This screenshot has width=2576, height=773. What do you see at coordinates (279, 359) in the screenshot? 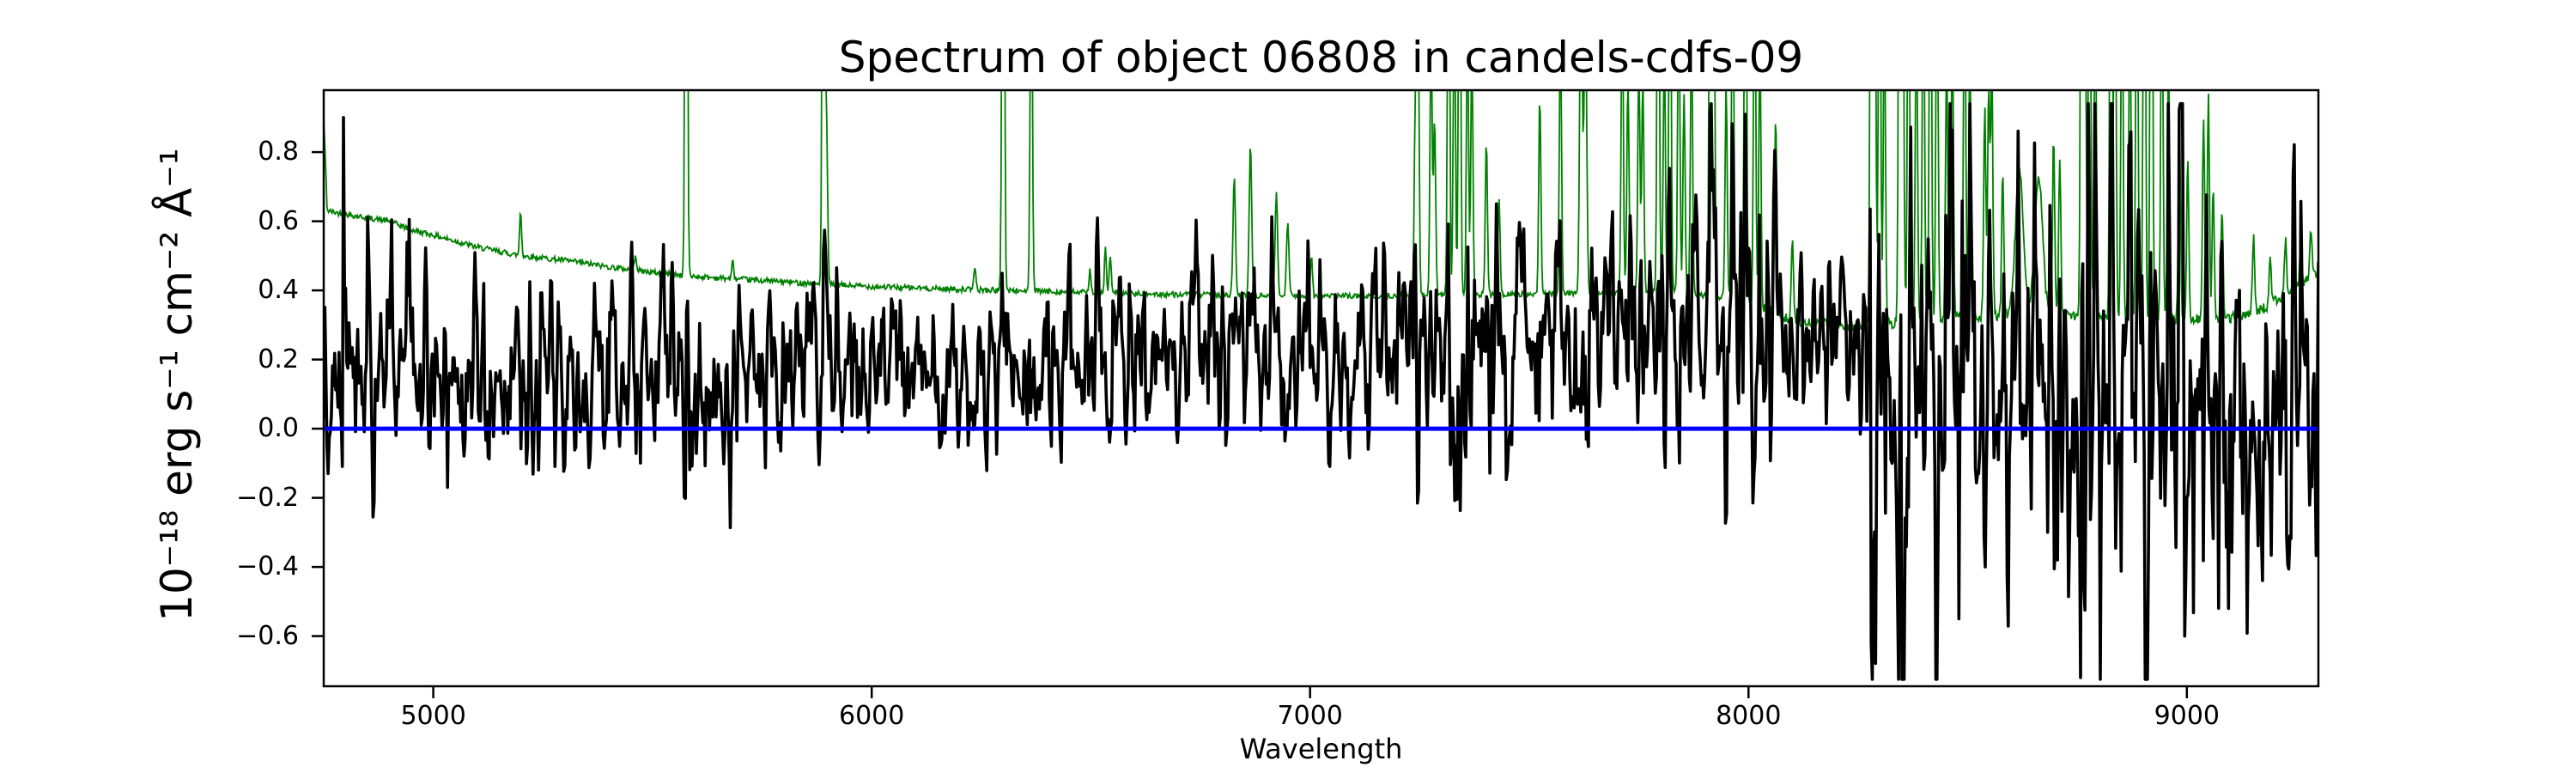
I see `y-tick-label: 0.2` at bounding box center [279, 359].